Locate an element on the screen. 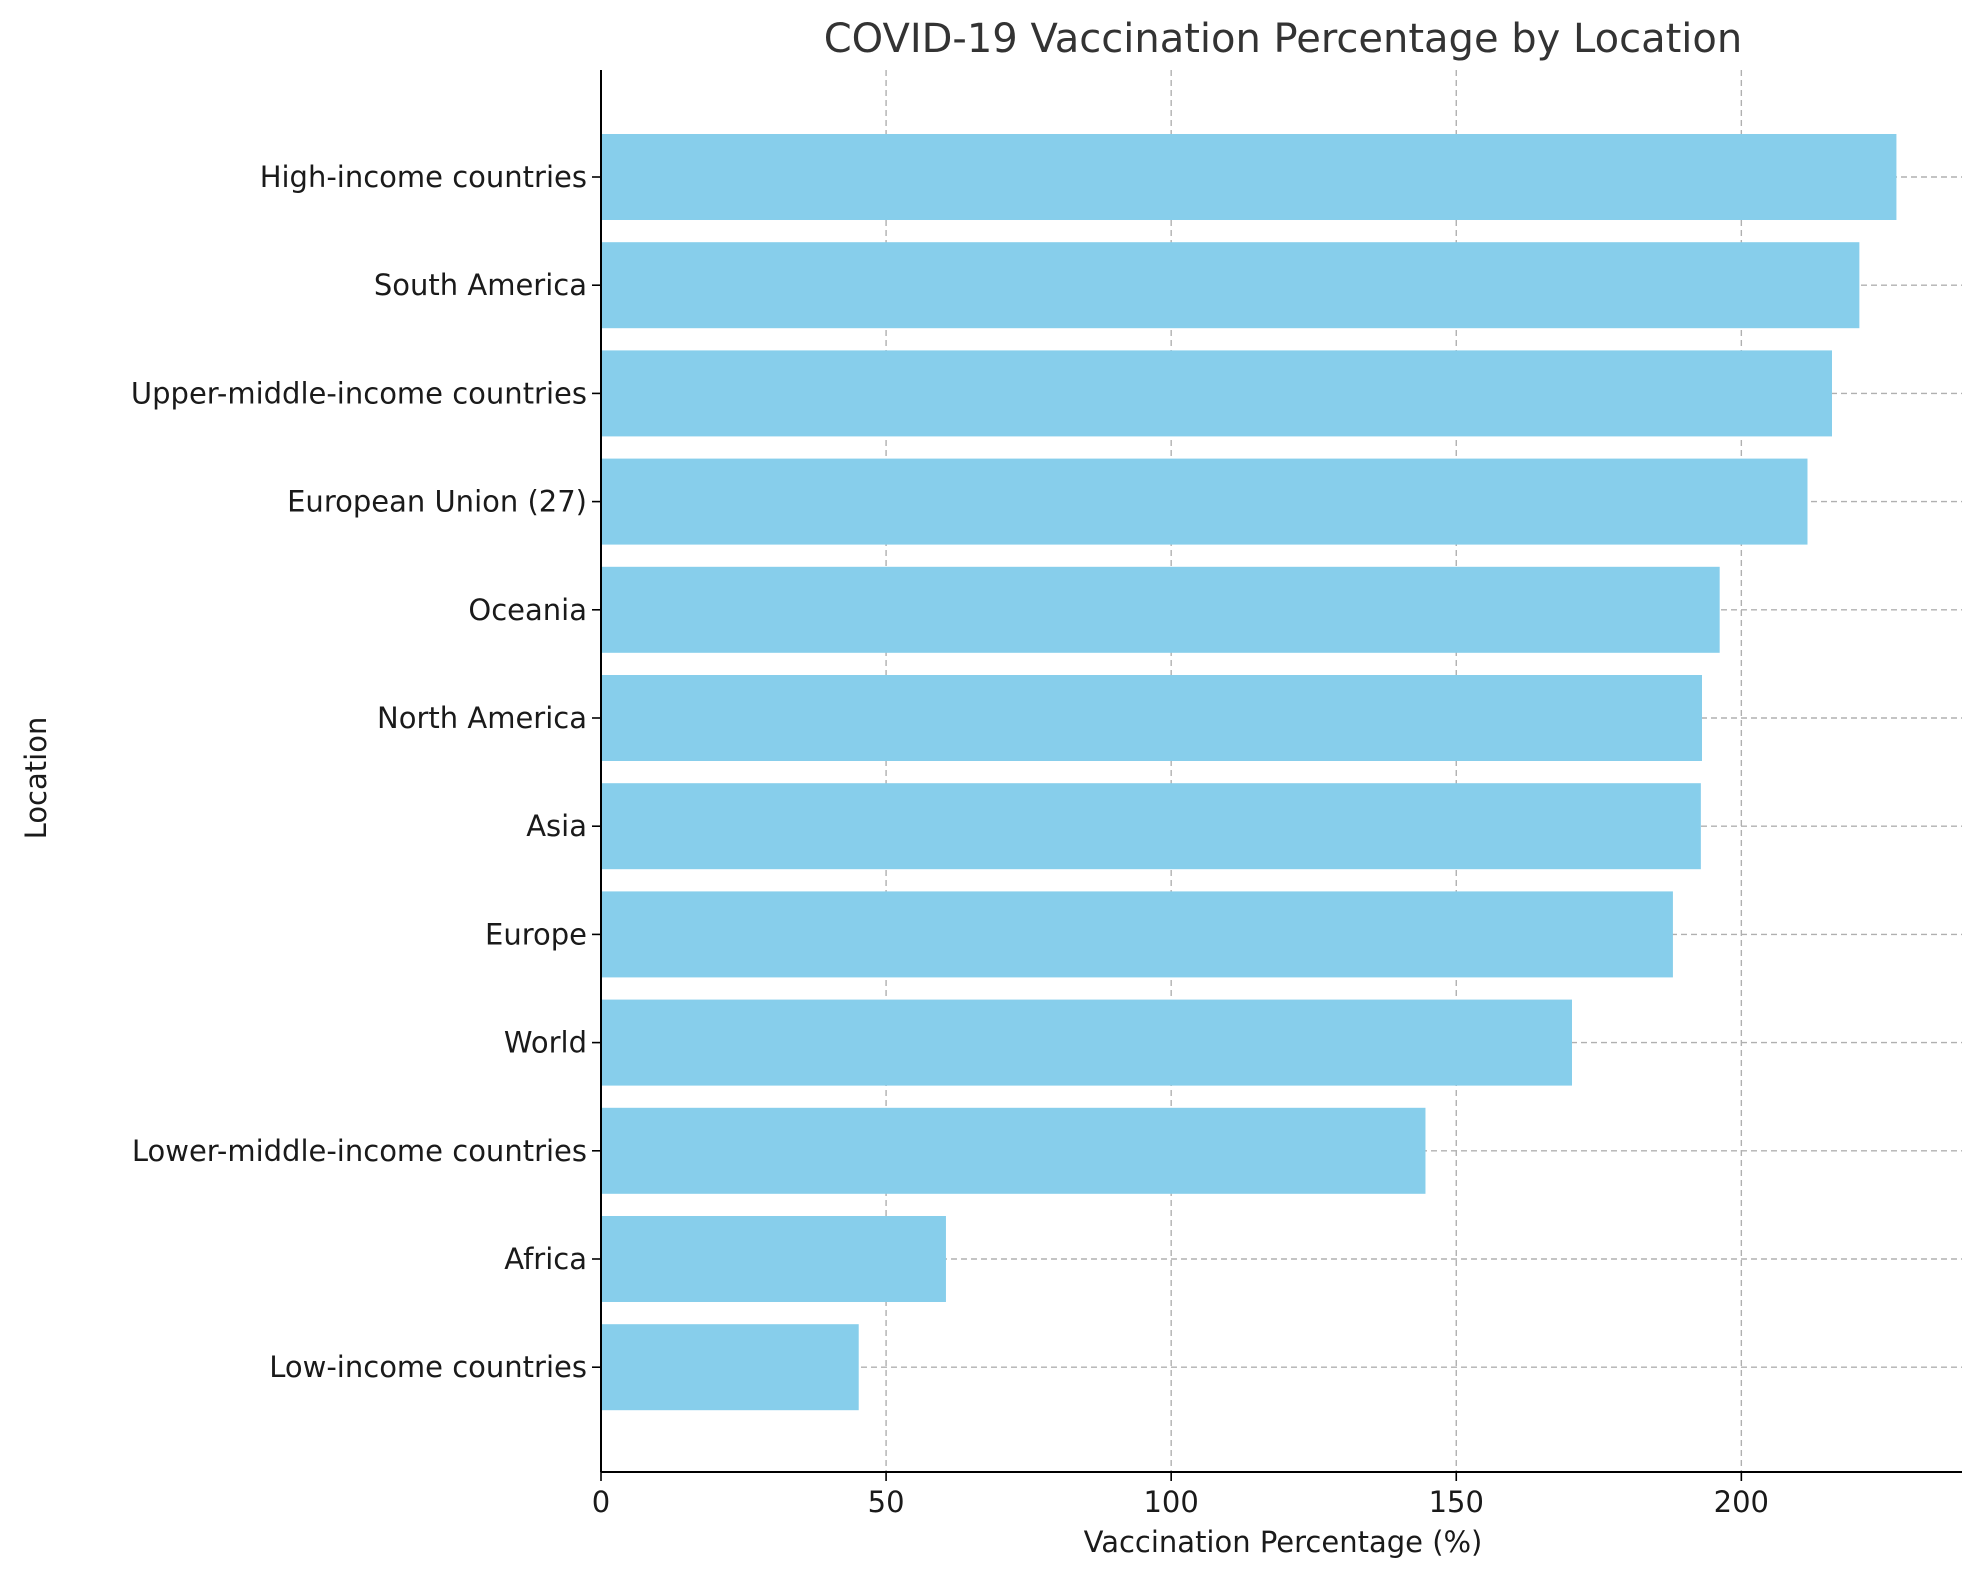 The width and height of the screenshot is (1979, 1584). y-tick-label: Europe is located at coordinates (536, 934).